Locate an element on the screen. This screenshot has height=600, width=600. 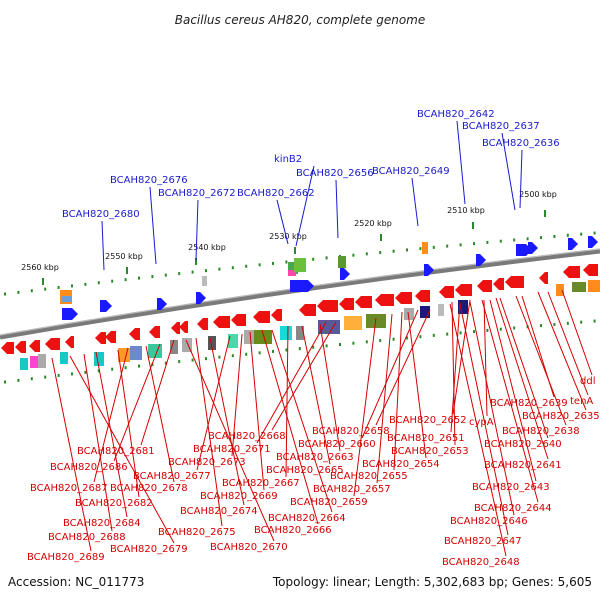
lower-gene-label: BCAH820_2635 is located at coordinates (561, 416).